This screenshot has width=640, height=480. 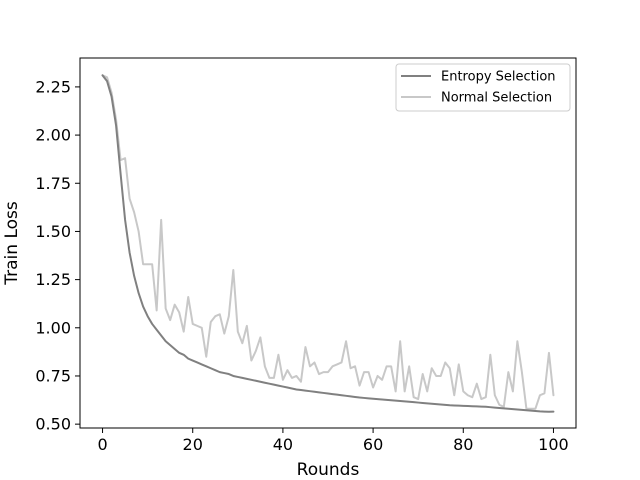 What do you see at coordinates (373, 444) in the screenshot?
I see `x-tick-label: 60` at bounding box center [373, 444].